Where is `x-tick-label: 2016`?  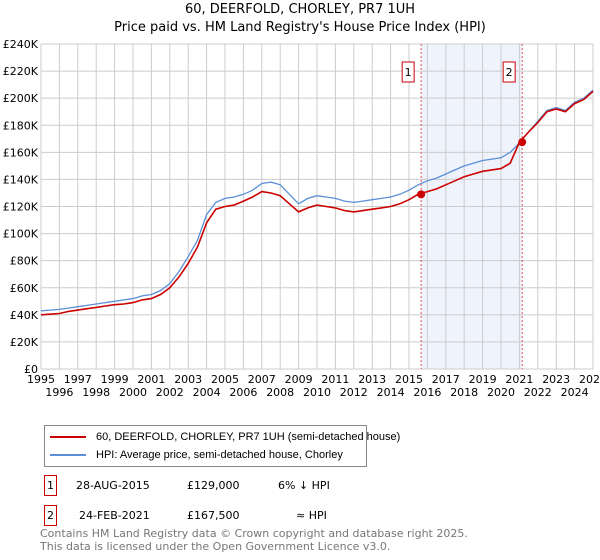
x-tick-label: 2016 is located at coordinates (427, 392).